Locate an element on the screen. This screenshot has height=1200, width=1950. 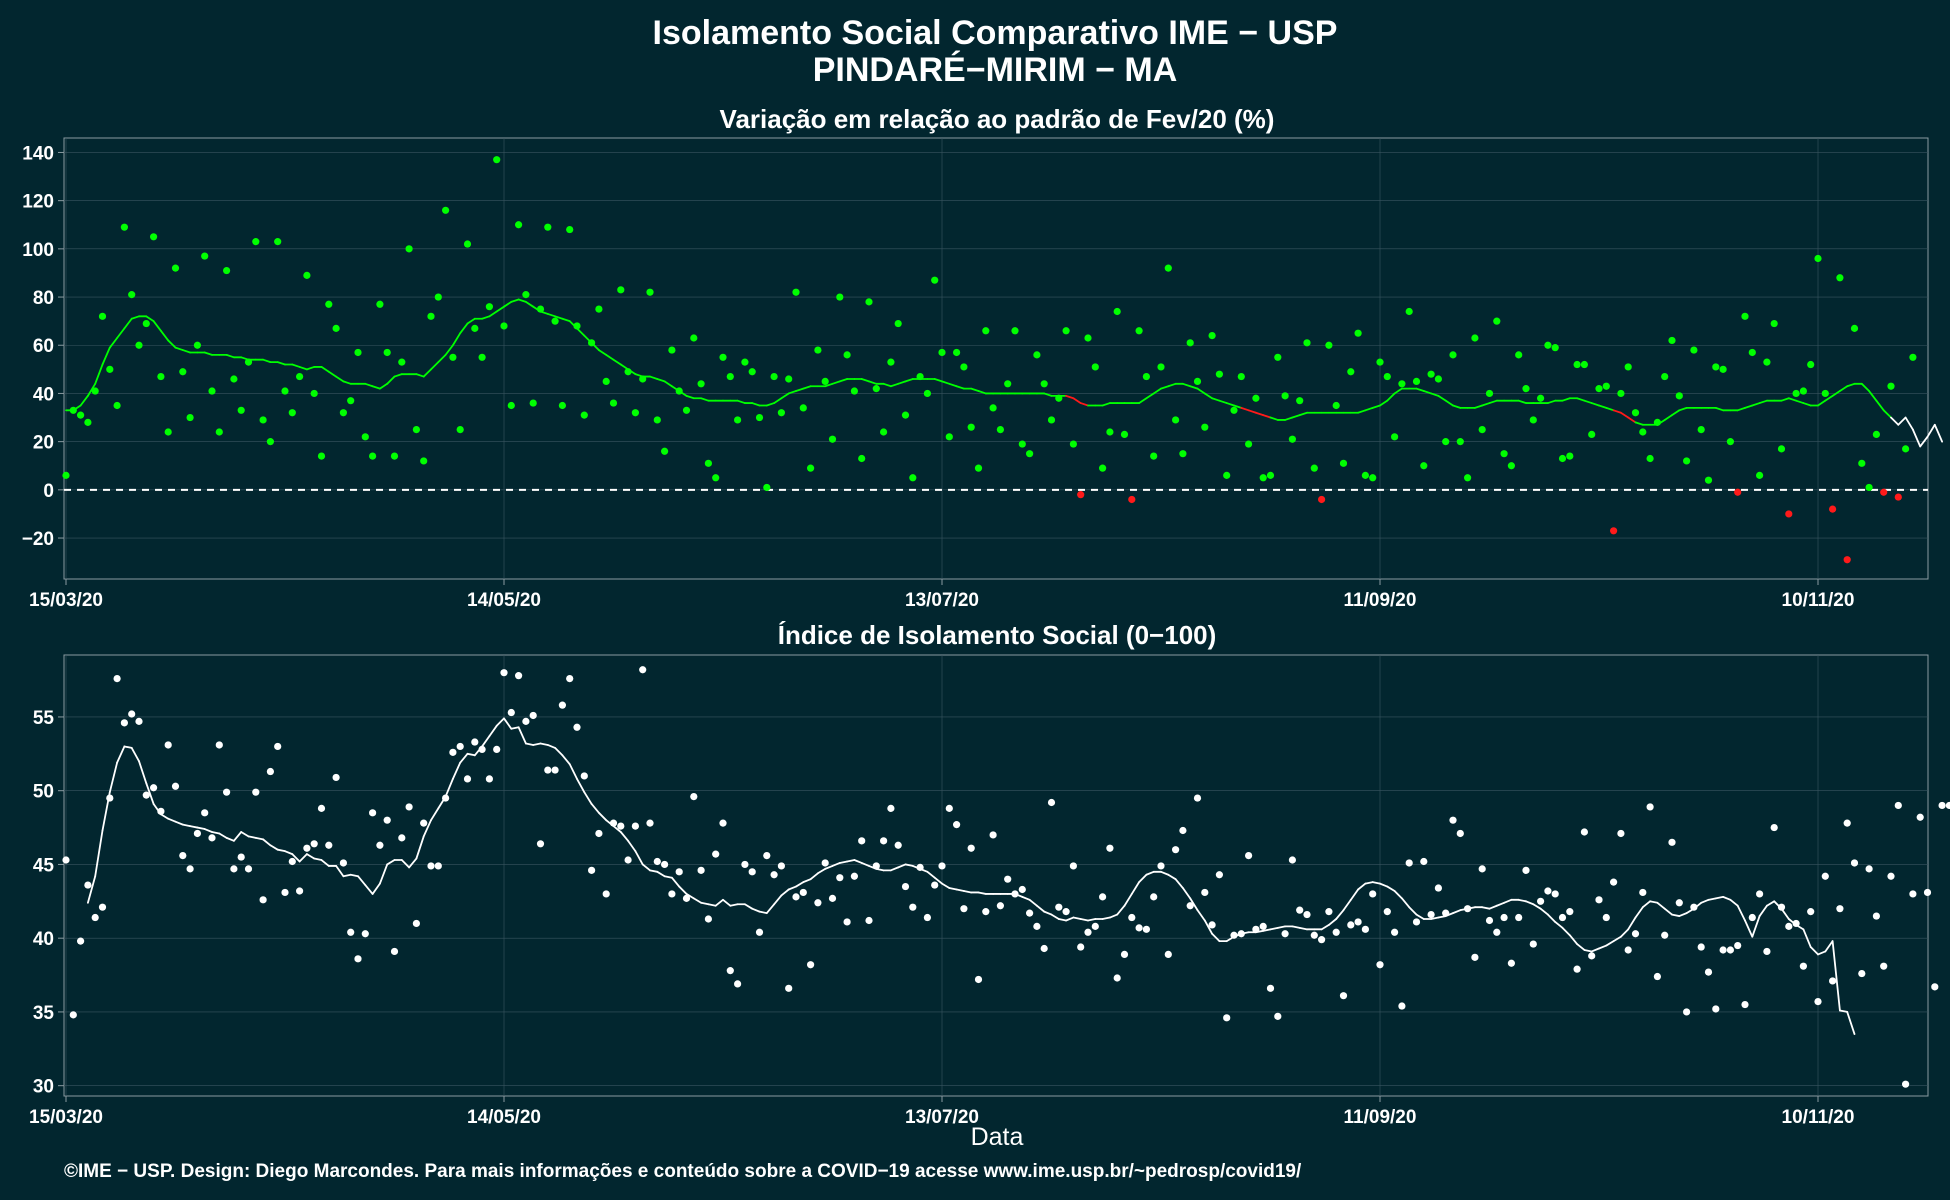
index-panel-title: Índice de Isolamento Social (0−100) is located at coordinates (997, 635).